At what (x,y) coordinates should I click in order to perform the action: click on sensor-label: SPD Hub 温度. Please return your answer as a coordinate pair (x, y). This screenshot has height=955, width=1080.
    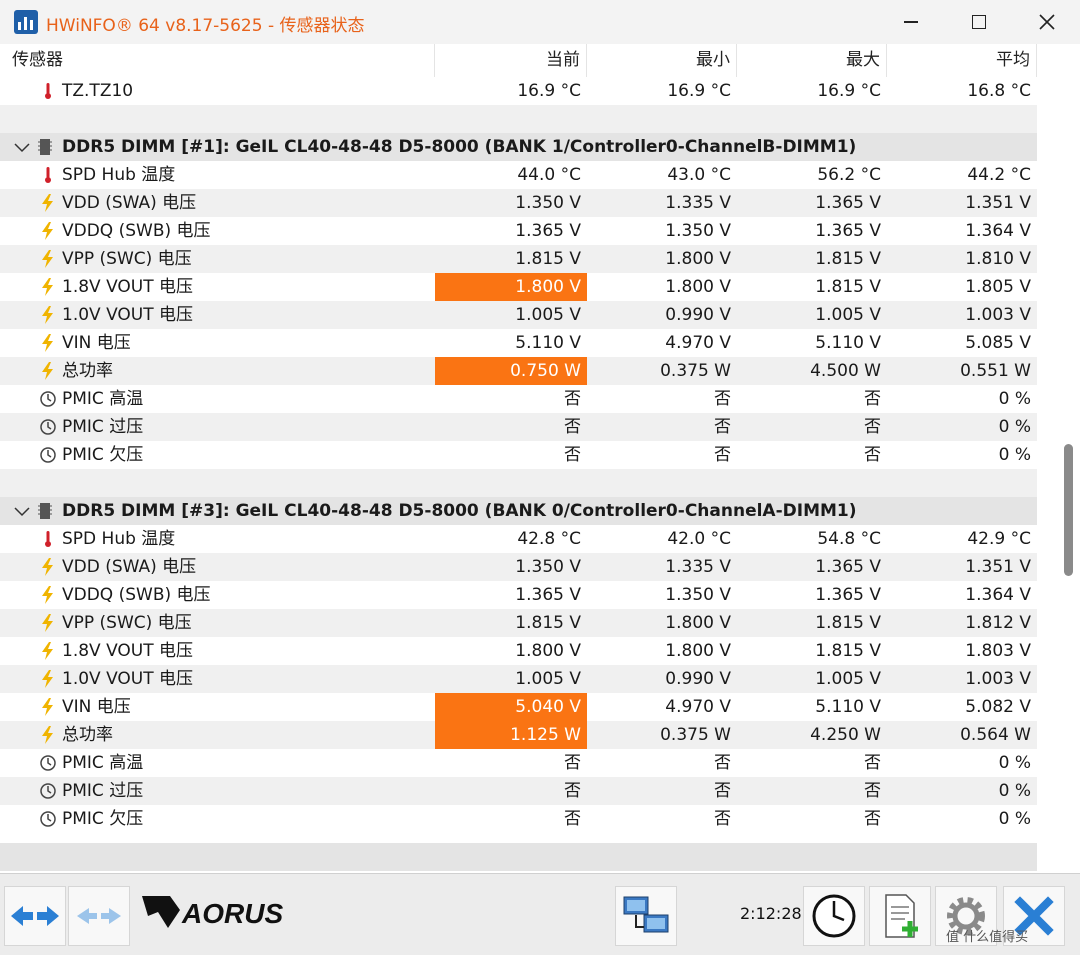
    Looking at the image, I should click on (119, 175).